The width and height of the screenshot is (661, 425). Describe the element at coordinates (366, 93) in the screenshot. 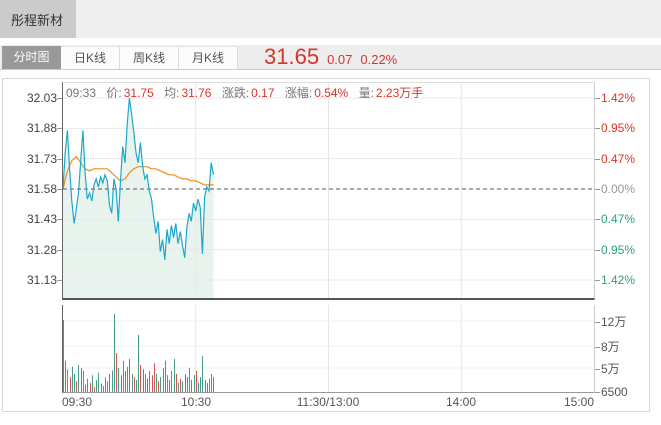

I see `info-volume-label: 量:` at that location.